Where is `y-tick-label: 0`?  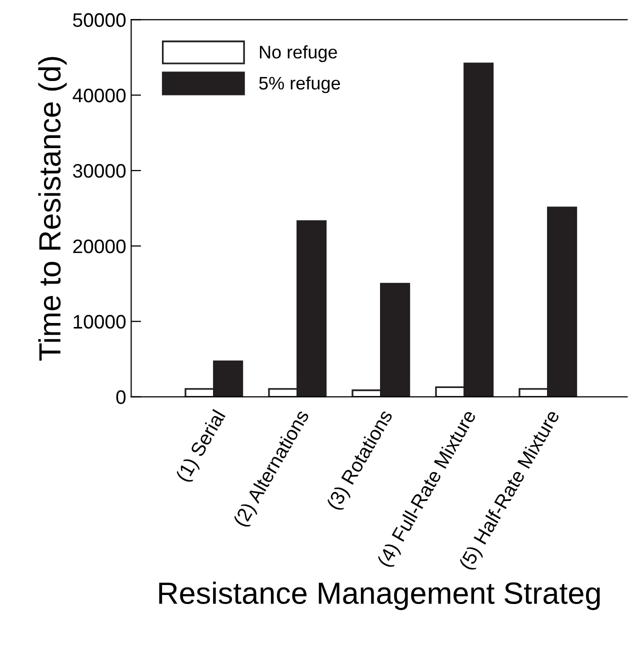
y-tick-label: 0 is located at coordinates (121, 397).